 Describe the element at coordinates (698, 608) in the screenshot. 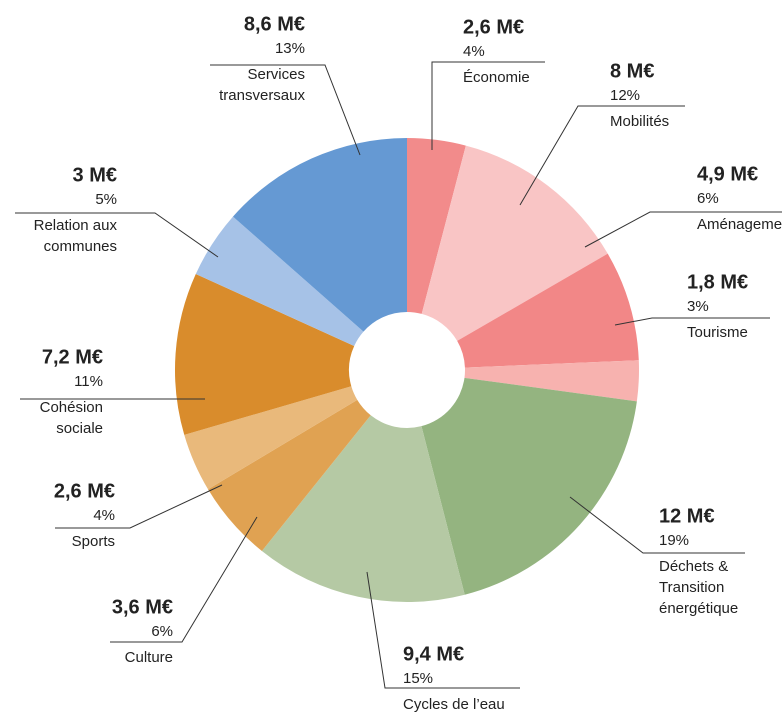

I see `category-label: énergétique` at that location.